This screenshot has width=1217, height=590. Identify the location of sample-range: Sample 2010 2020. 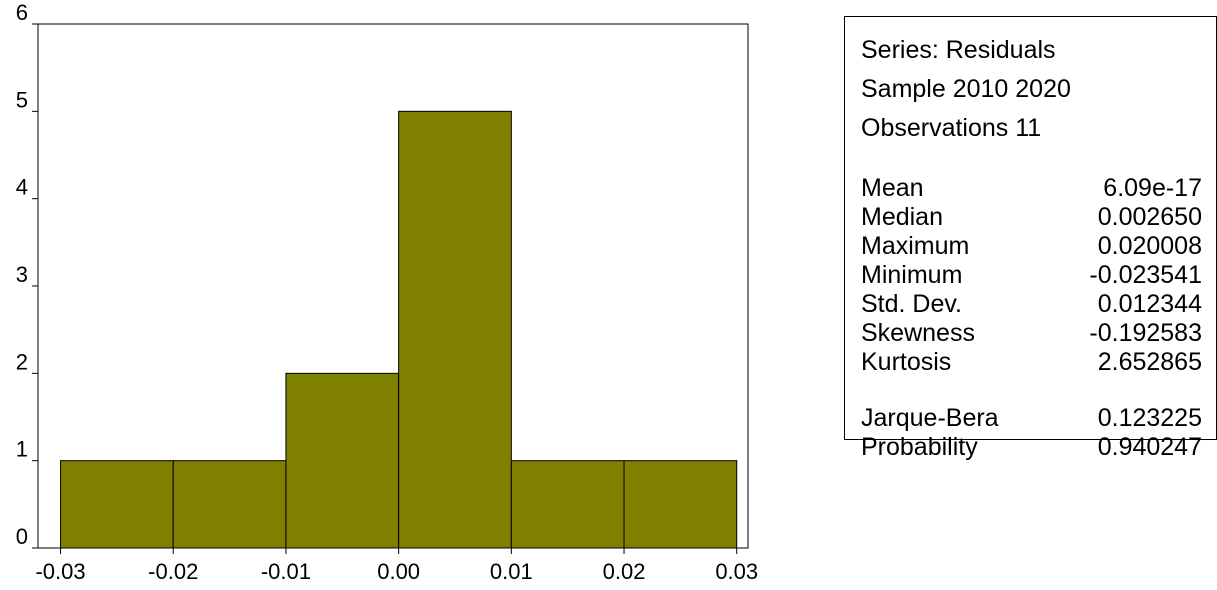
(966, 89).